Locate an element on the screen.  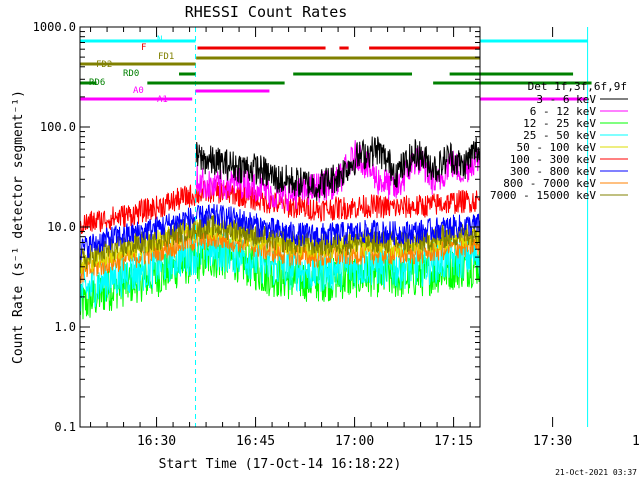
x-tick-label: 17:15 is located at coordinates (453, 441).